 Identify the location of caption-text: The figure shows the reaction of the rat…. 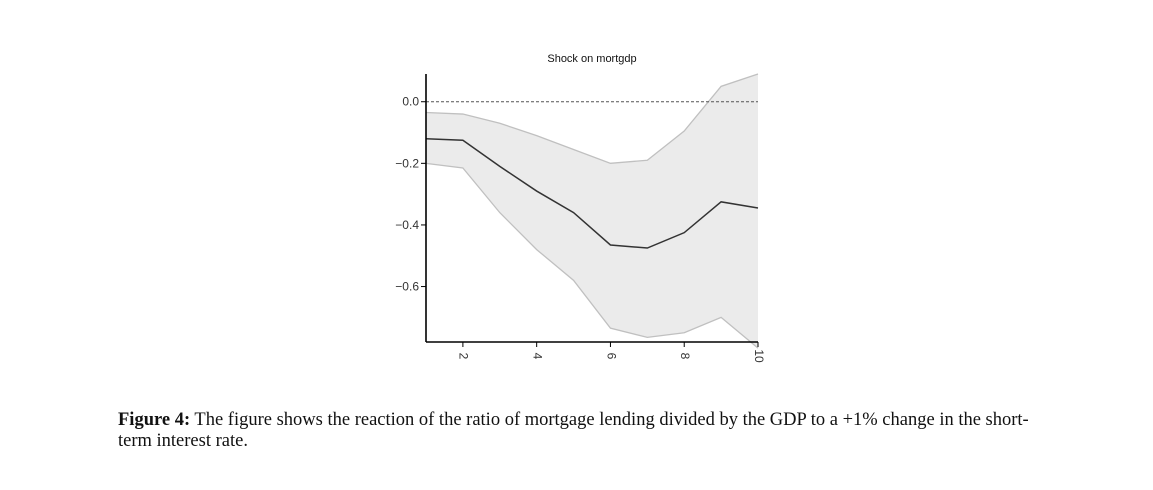
(573, 430).